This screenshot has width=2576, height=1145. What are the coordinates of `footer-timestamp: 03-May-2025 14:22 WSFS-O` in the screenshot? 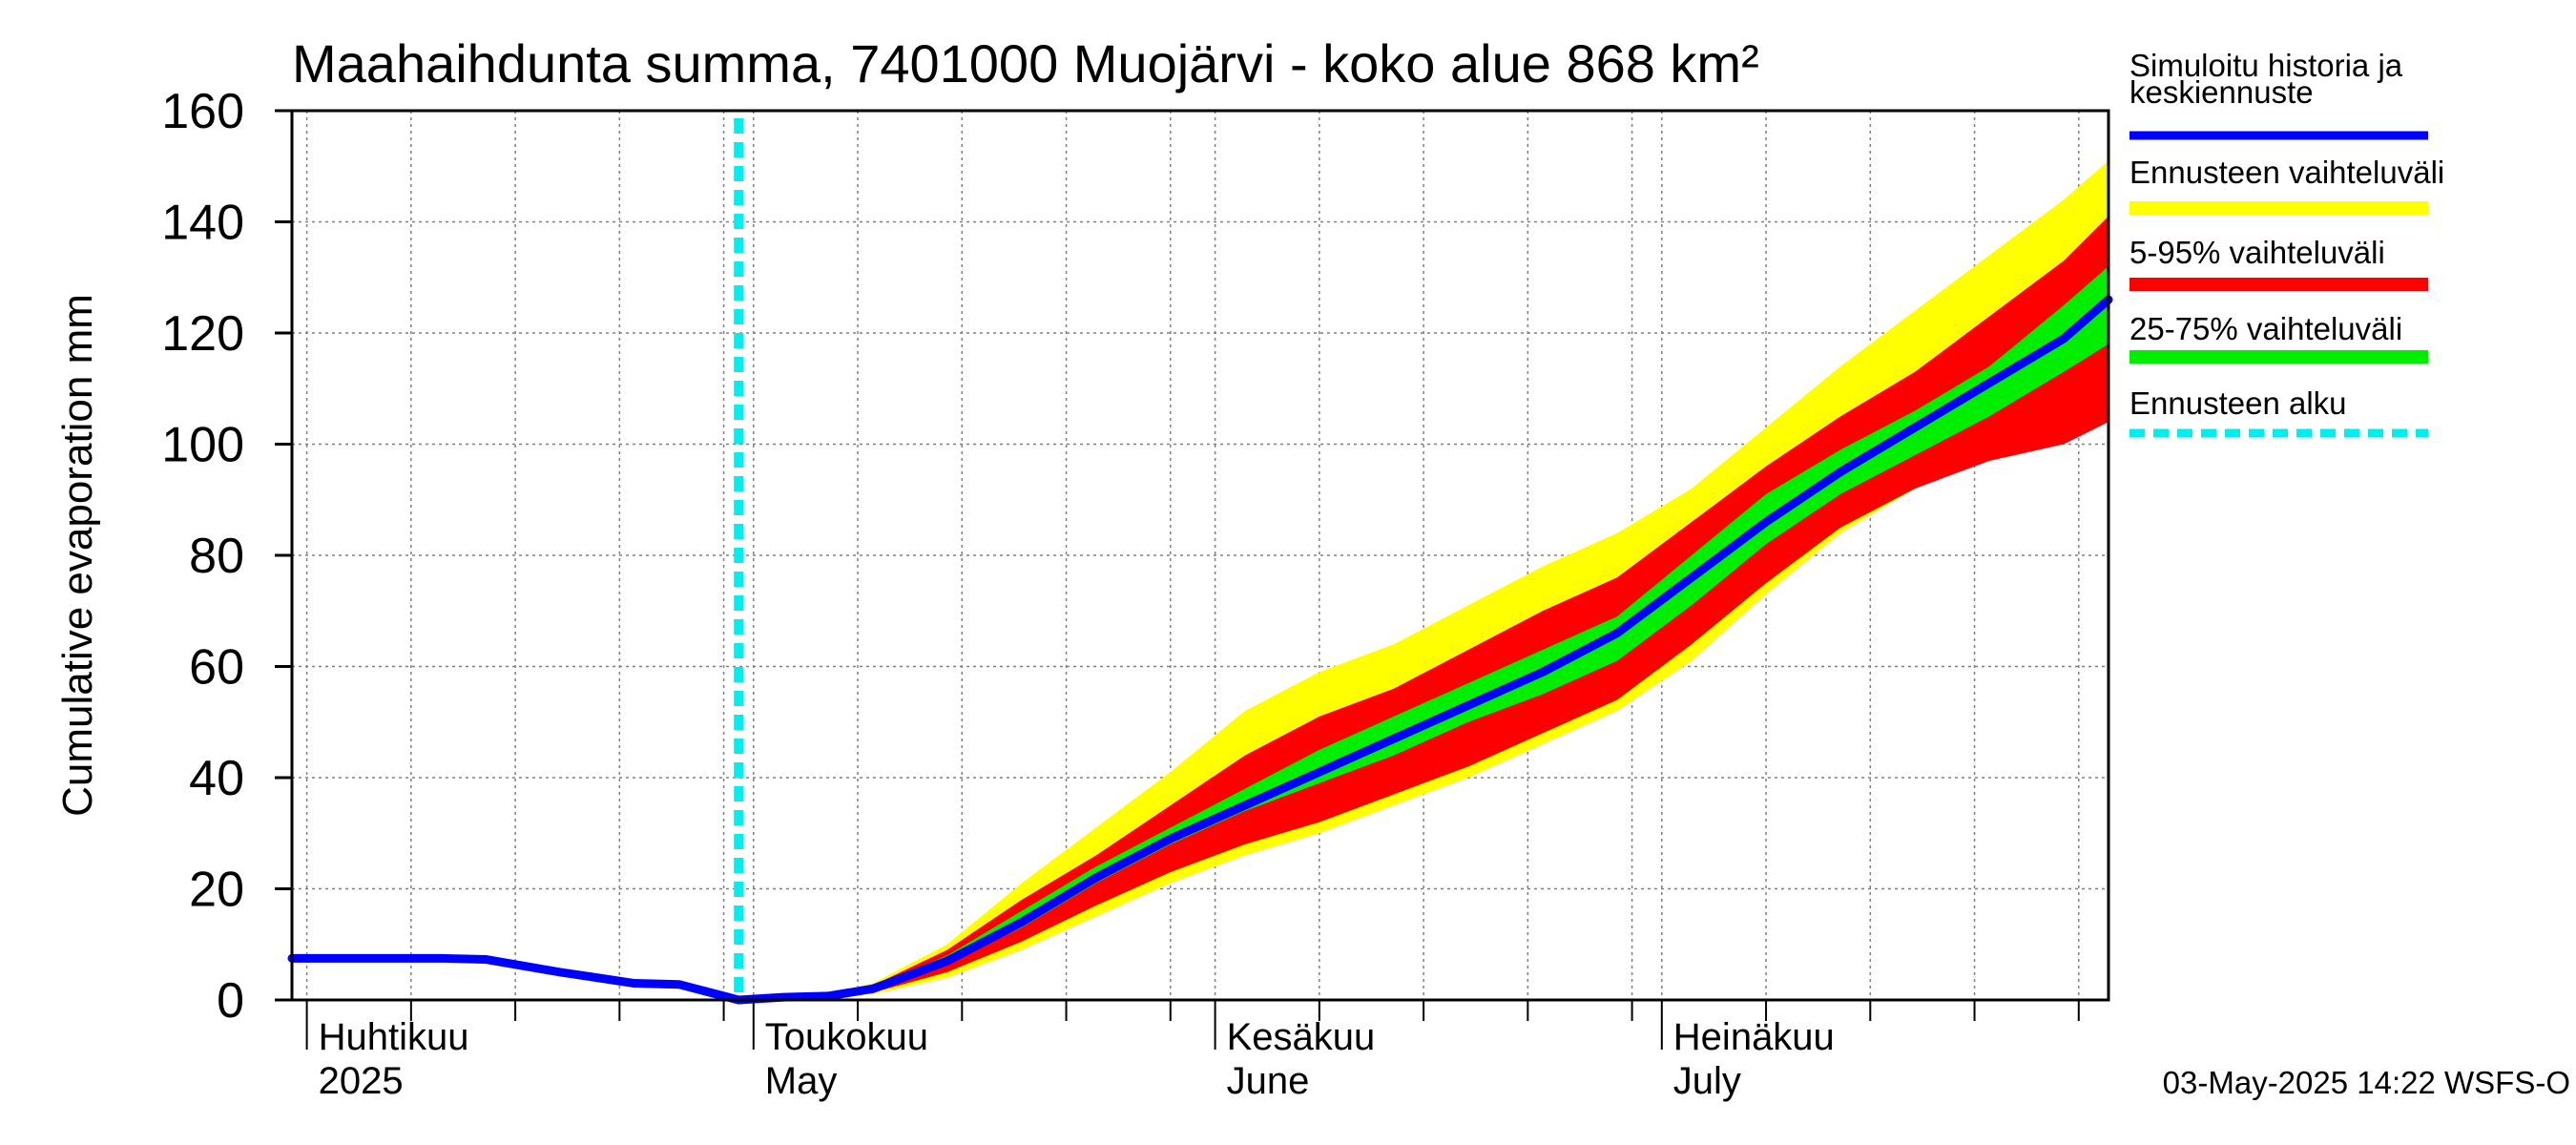 It's located at (2366, 1082).